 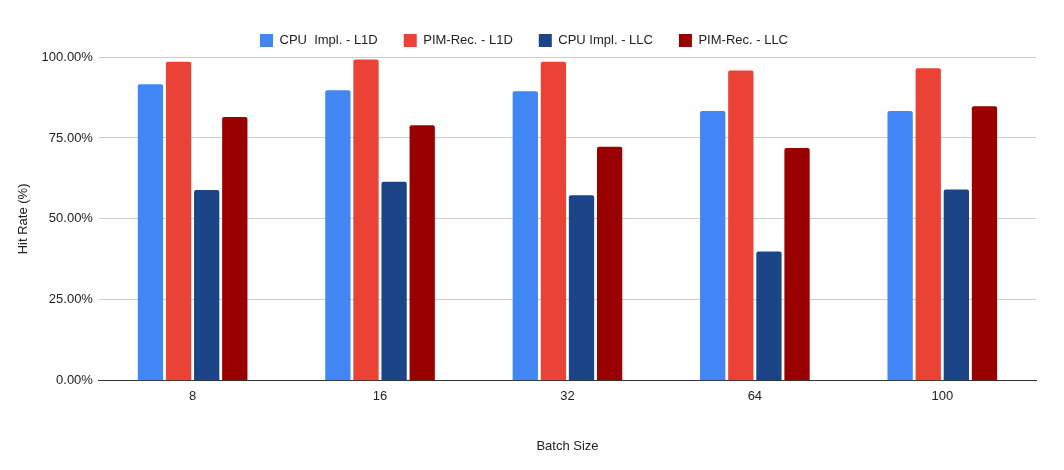 I want to click on x-tick-label: 64, so click(x=755, y=396).